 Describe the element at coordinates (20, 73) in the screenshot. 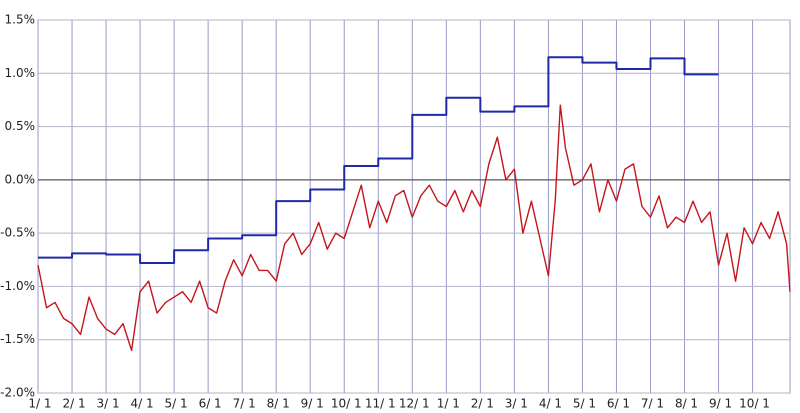

I see `y-tick-label: 1.0%` at that location.